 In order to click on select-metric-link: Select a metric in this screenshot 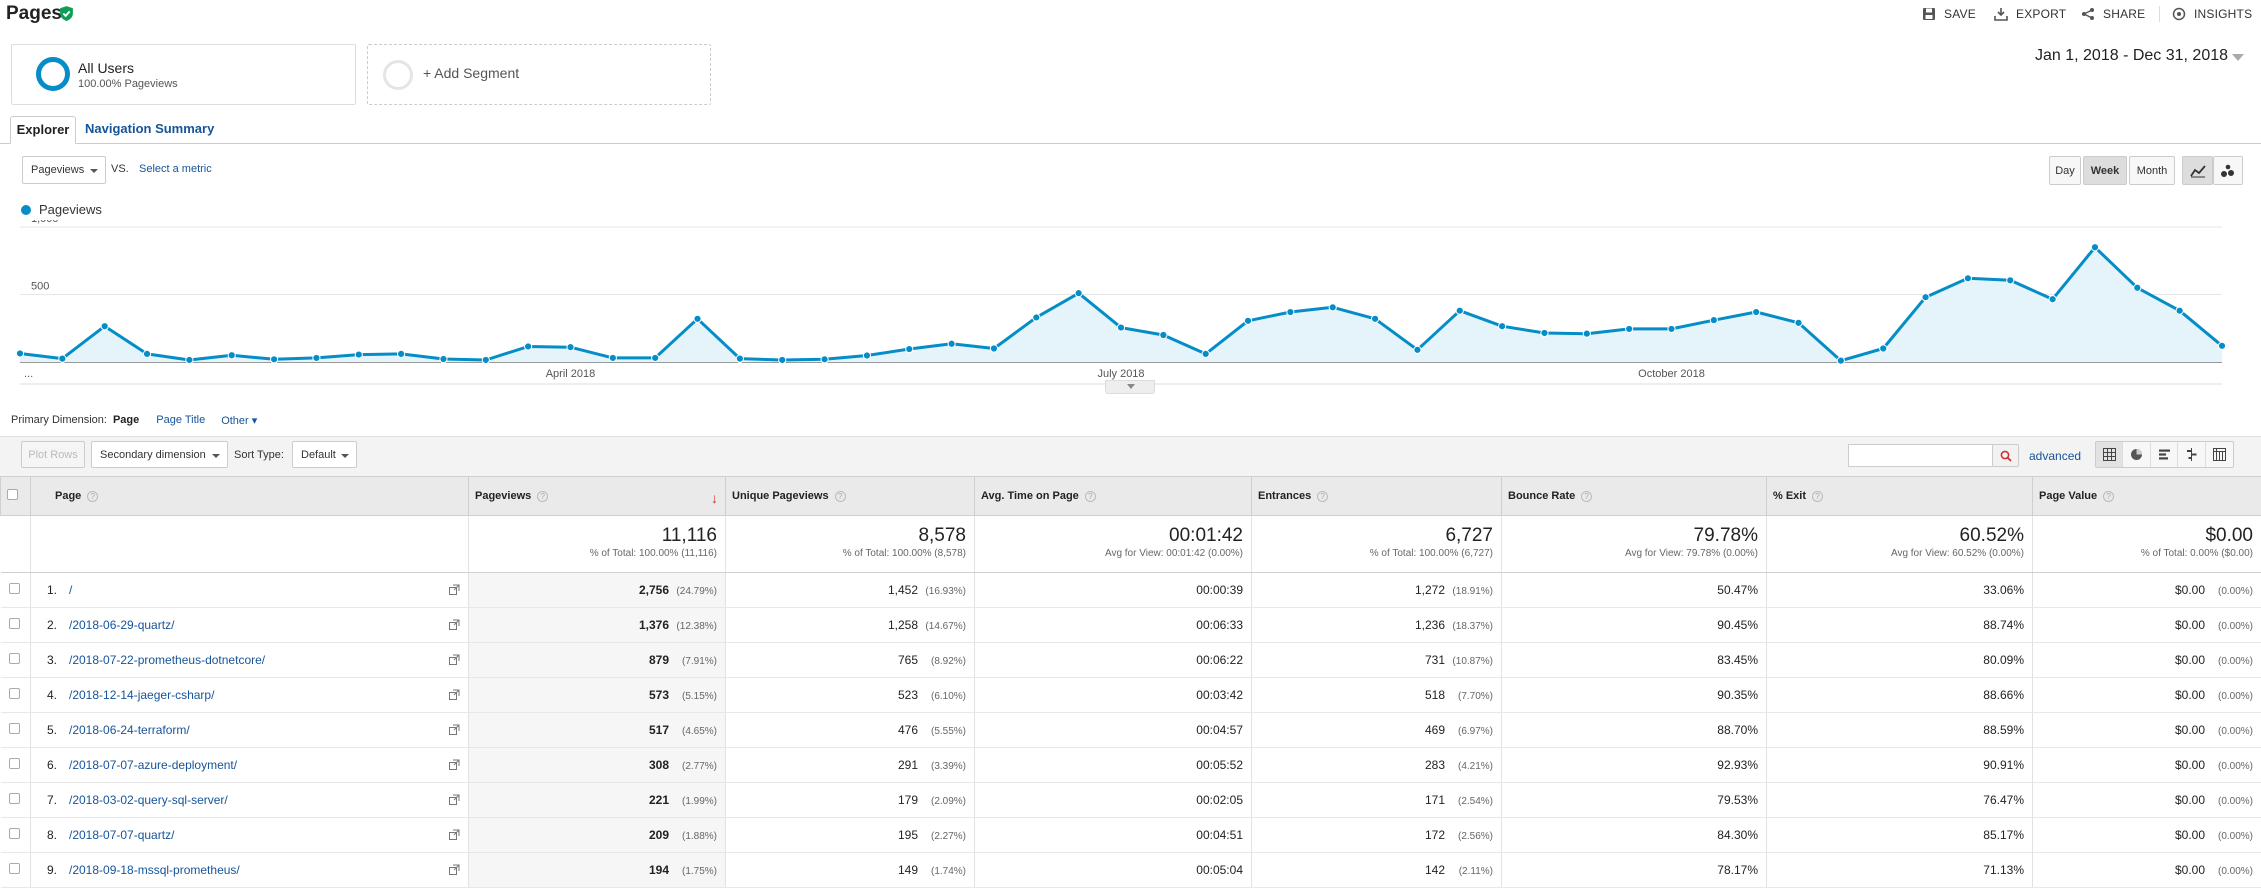, I will do `click(175, 169)`.